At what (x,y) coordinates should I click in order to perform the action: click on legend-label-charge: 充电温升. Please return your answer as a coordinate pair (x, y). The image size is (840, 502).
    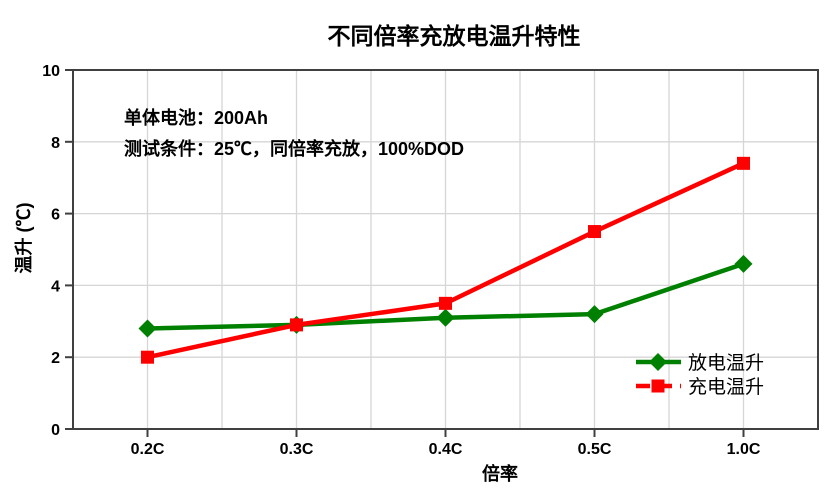
    Looking at the image, I should click on (726, 387).